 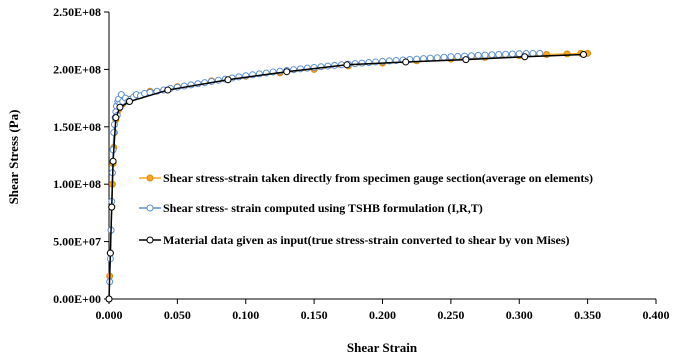 I want to click on y-tick-label: 5.00E+07, so click(x=77, y=242).